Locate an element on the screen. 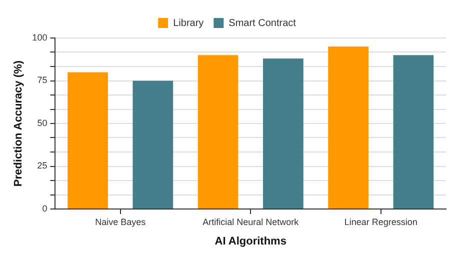  x-tick-label: Naive Bayes is located at coordinates (120, 221).